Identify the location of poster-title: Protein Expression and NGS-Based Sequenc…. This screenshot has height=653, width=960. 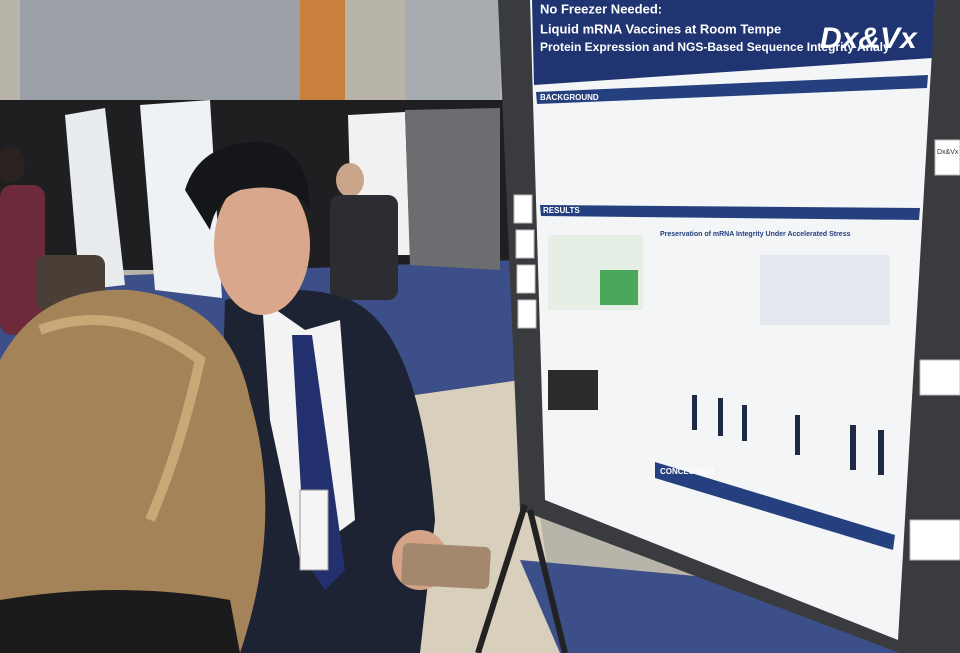
(715, 47).